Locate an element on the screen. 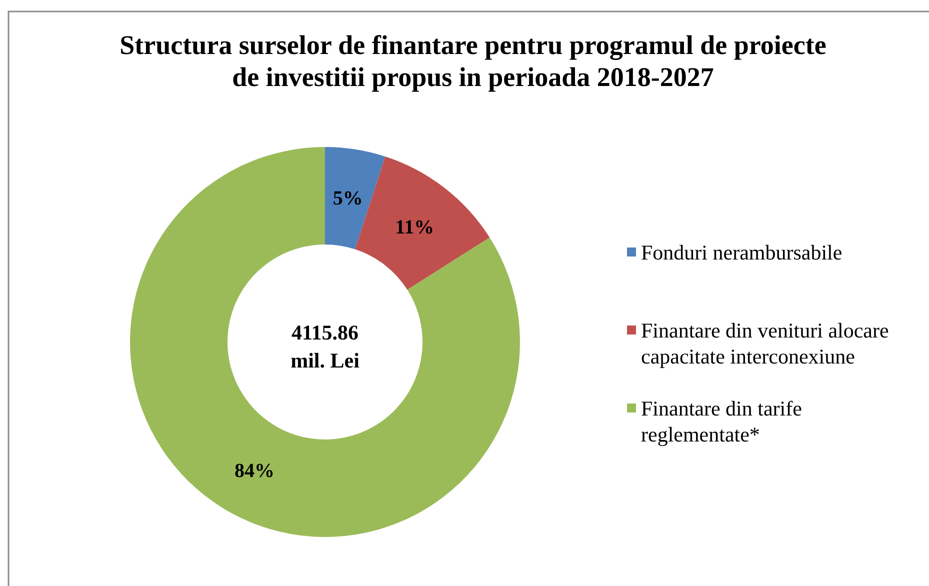 This screenshot has height=586, width=929. donut-slice is located at coordinates (355, 198).